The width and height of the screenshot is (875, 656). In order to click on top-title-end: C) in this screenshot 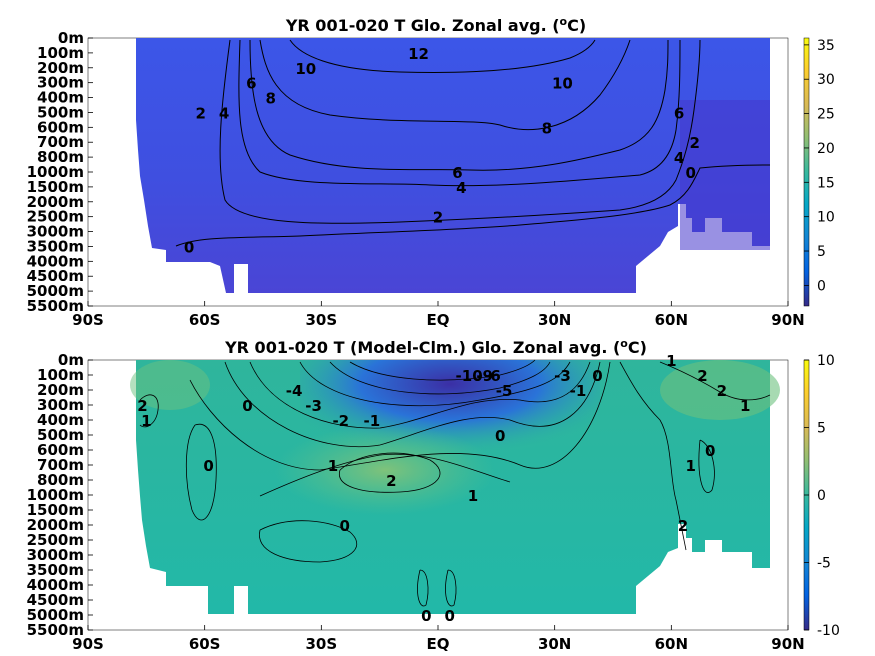, I will do `click(576, 25)`.